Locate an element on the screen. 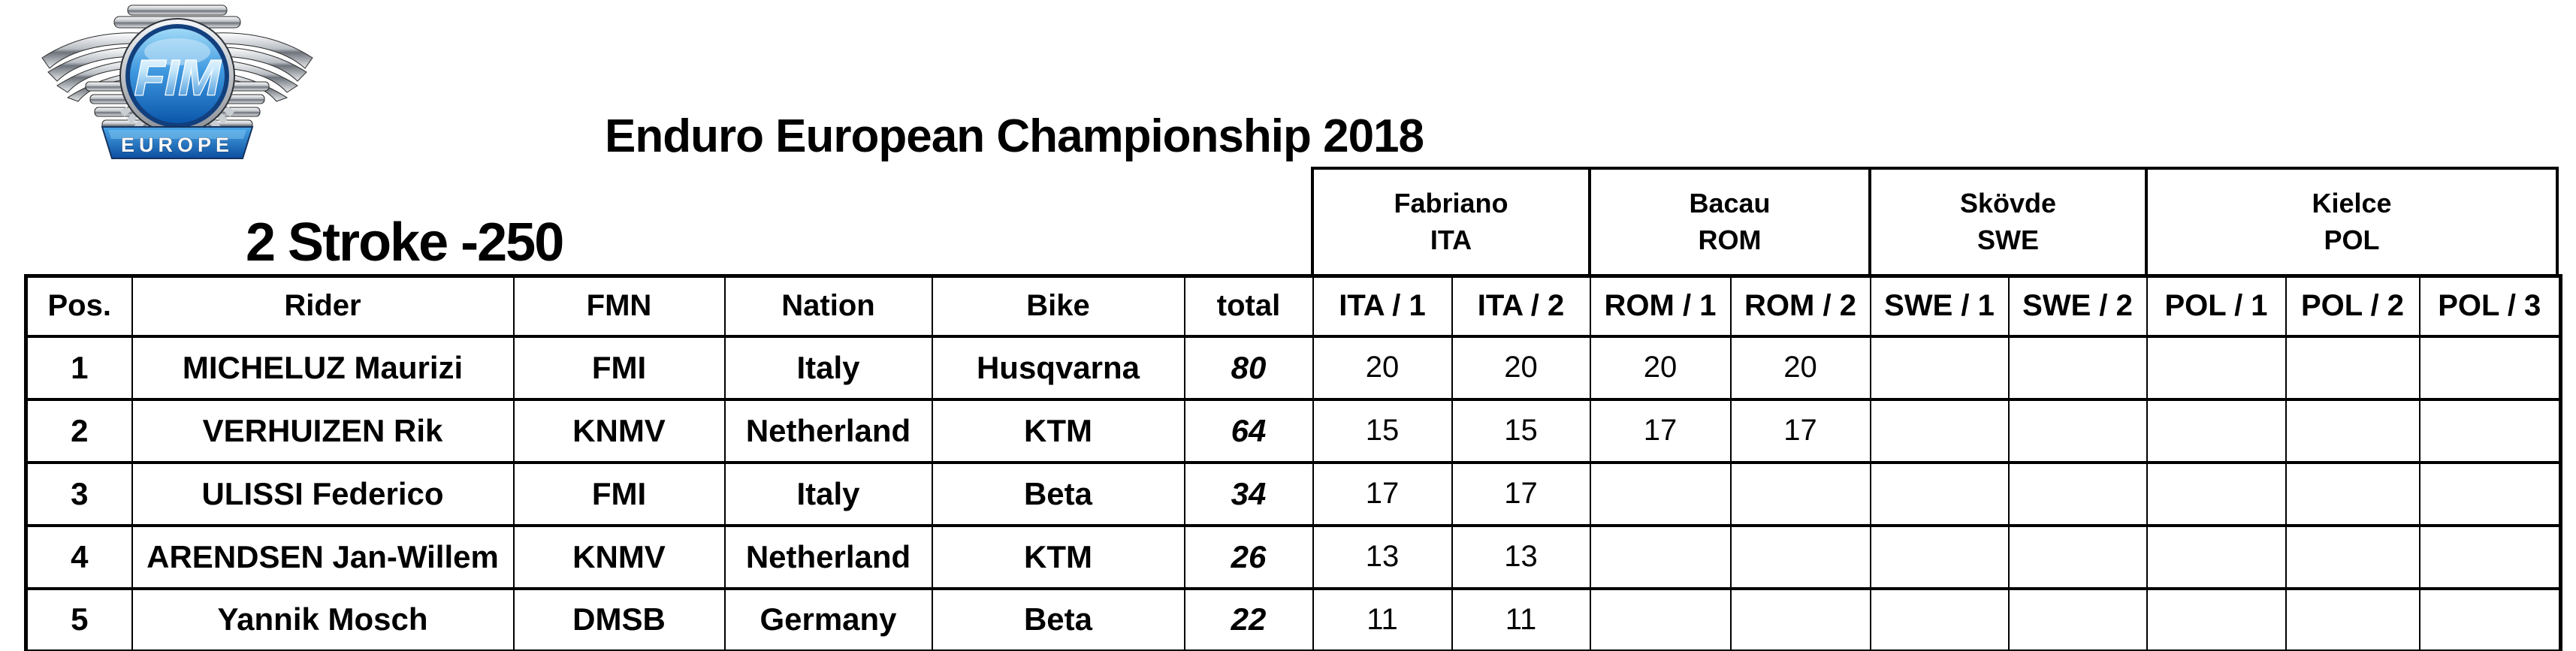 This screenshot has width=2576, height=651. logo-top-bar is located at coordinates (177, 10).